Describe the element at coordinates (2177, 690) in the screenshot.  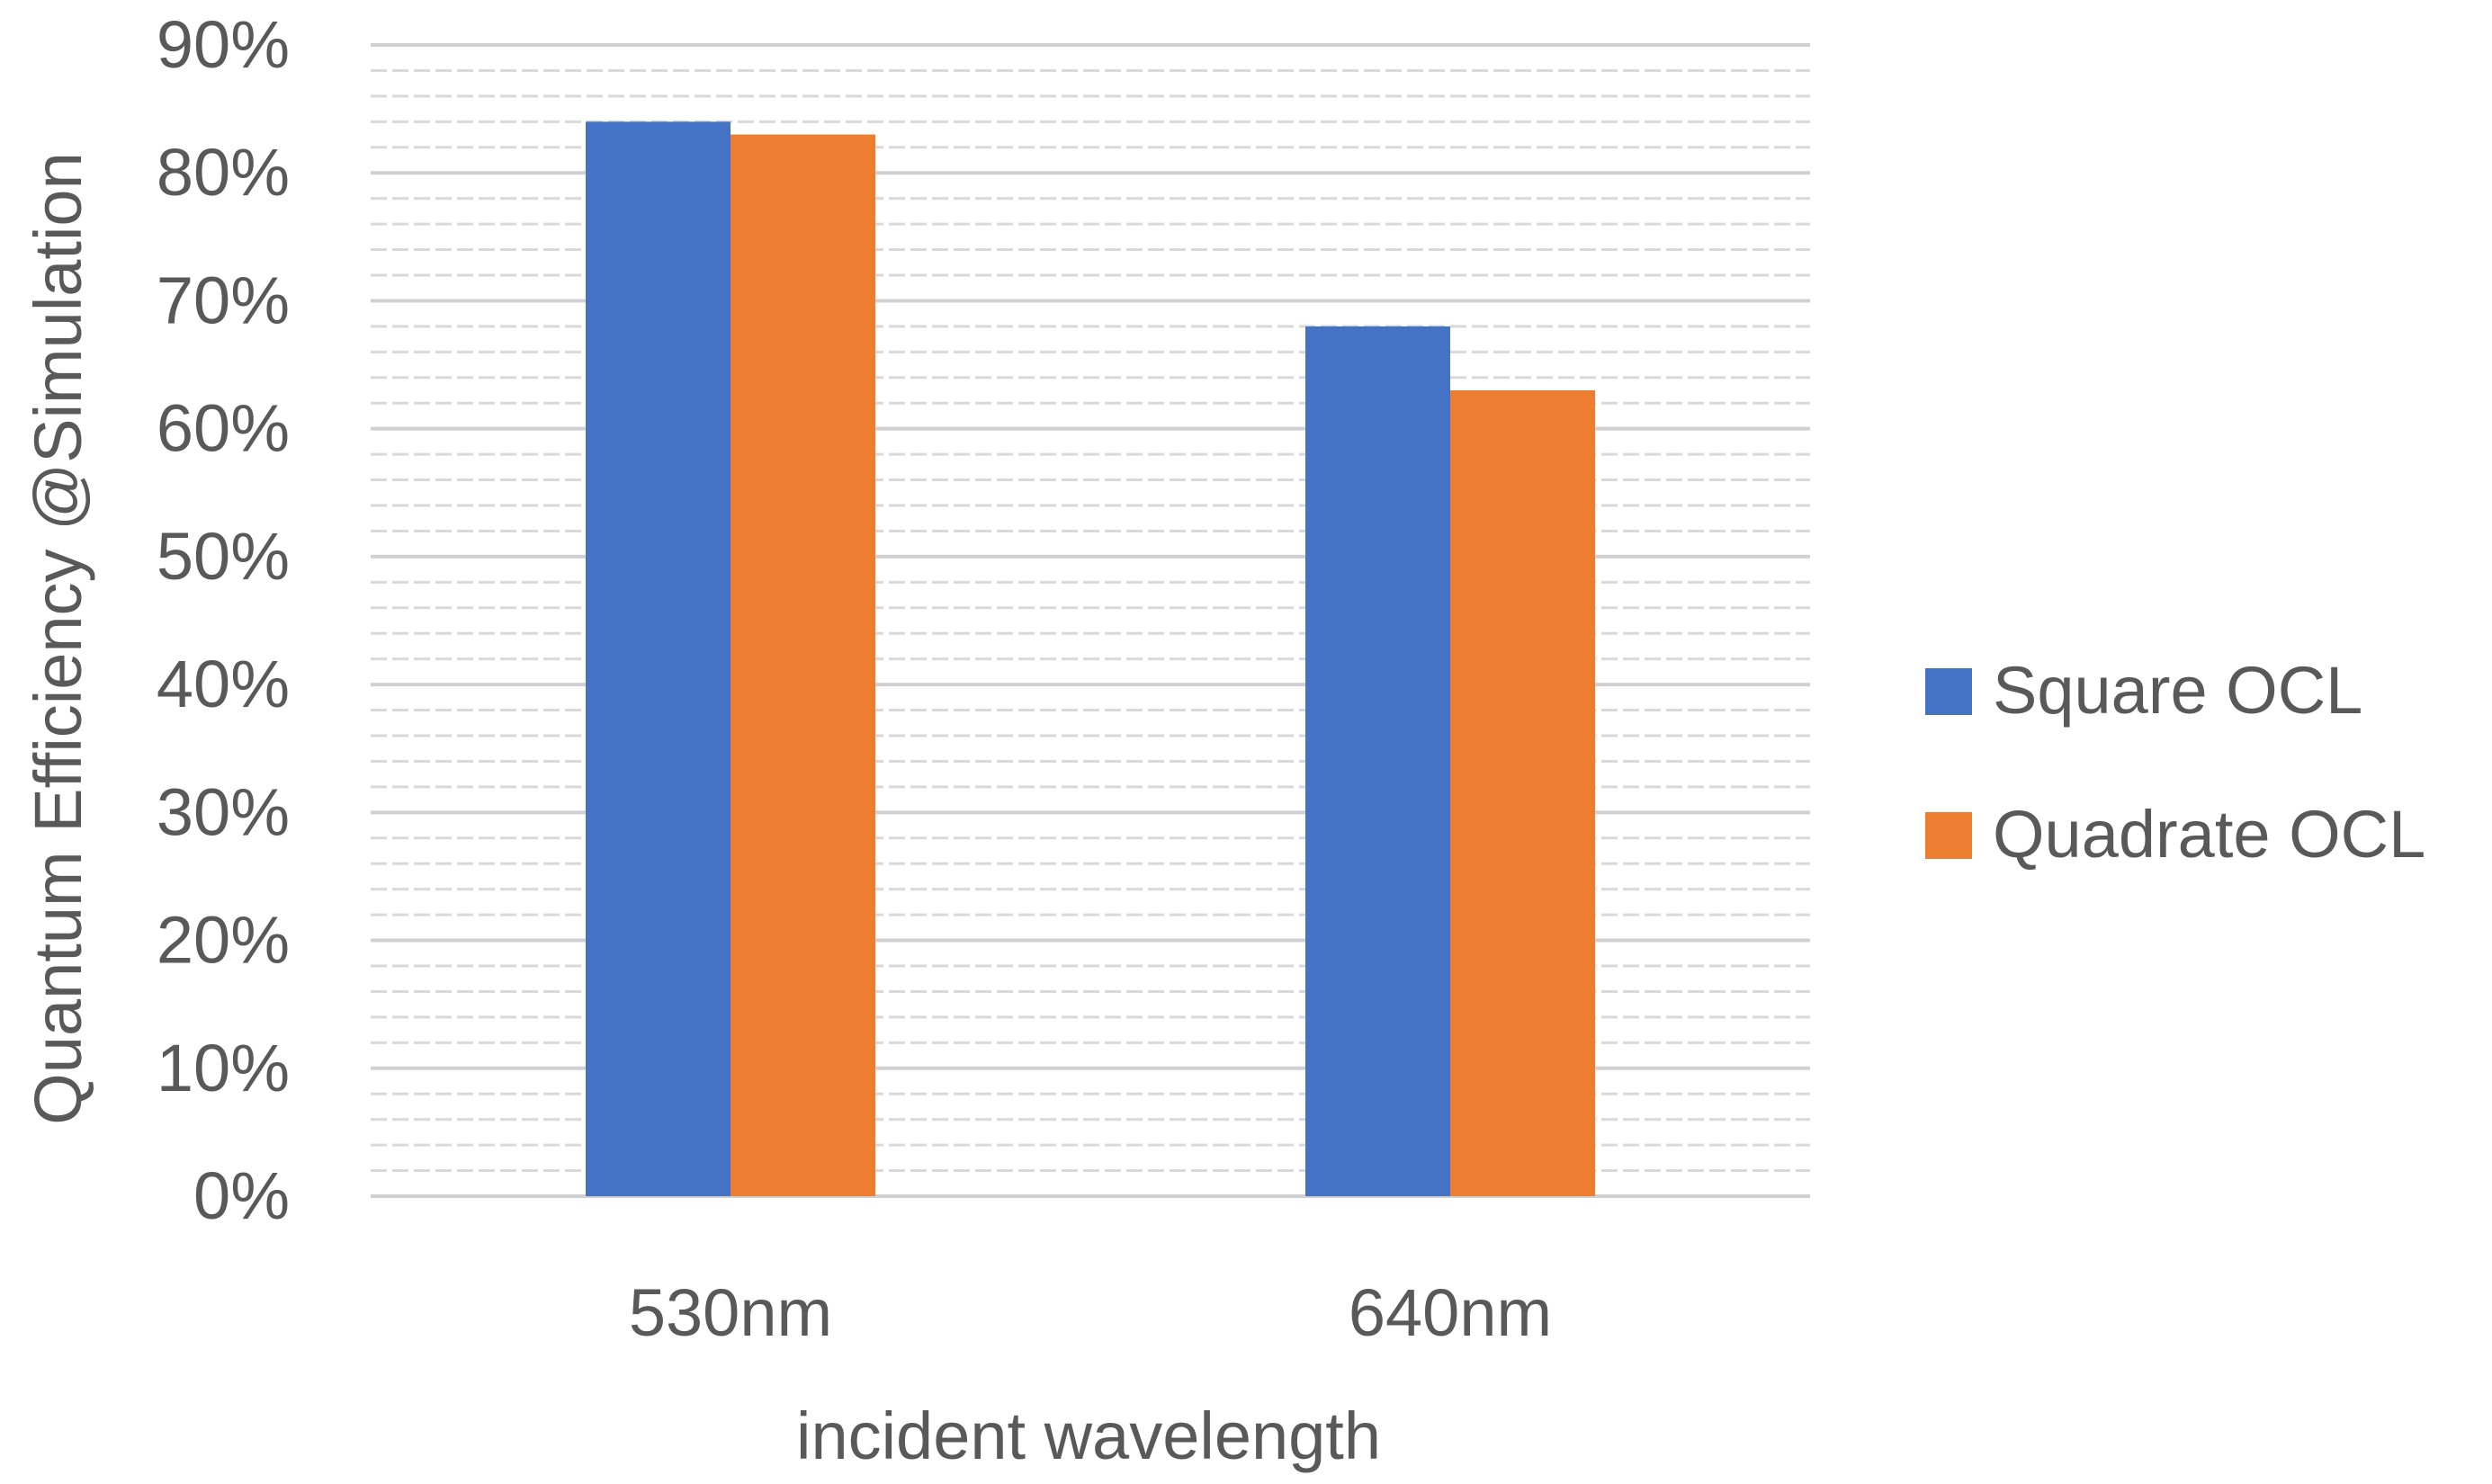
I see `legend-label: Square OCL` at that location.